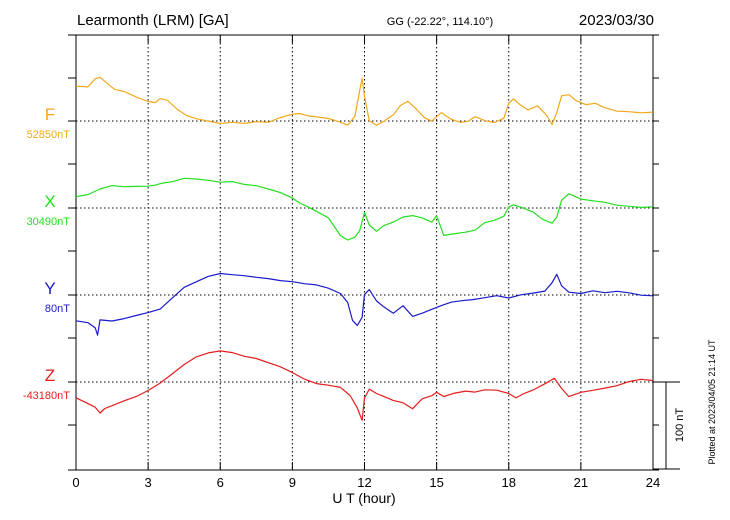  What do you see at coordinates (148, 482) in the screenshot?
I see `x-tick-label-3: 3` at bounding box center [148, 482].